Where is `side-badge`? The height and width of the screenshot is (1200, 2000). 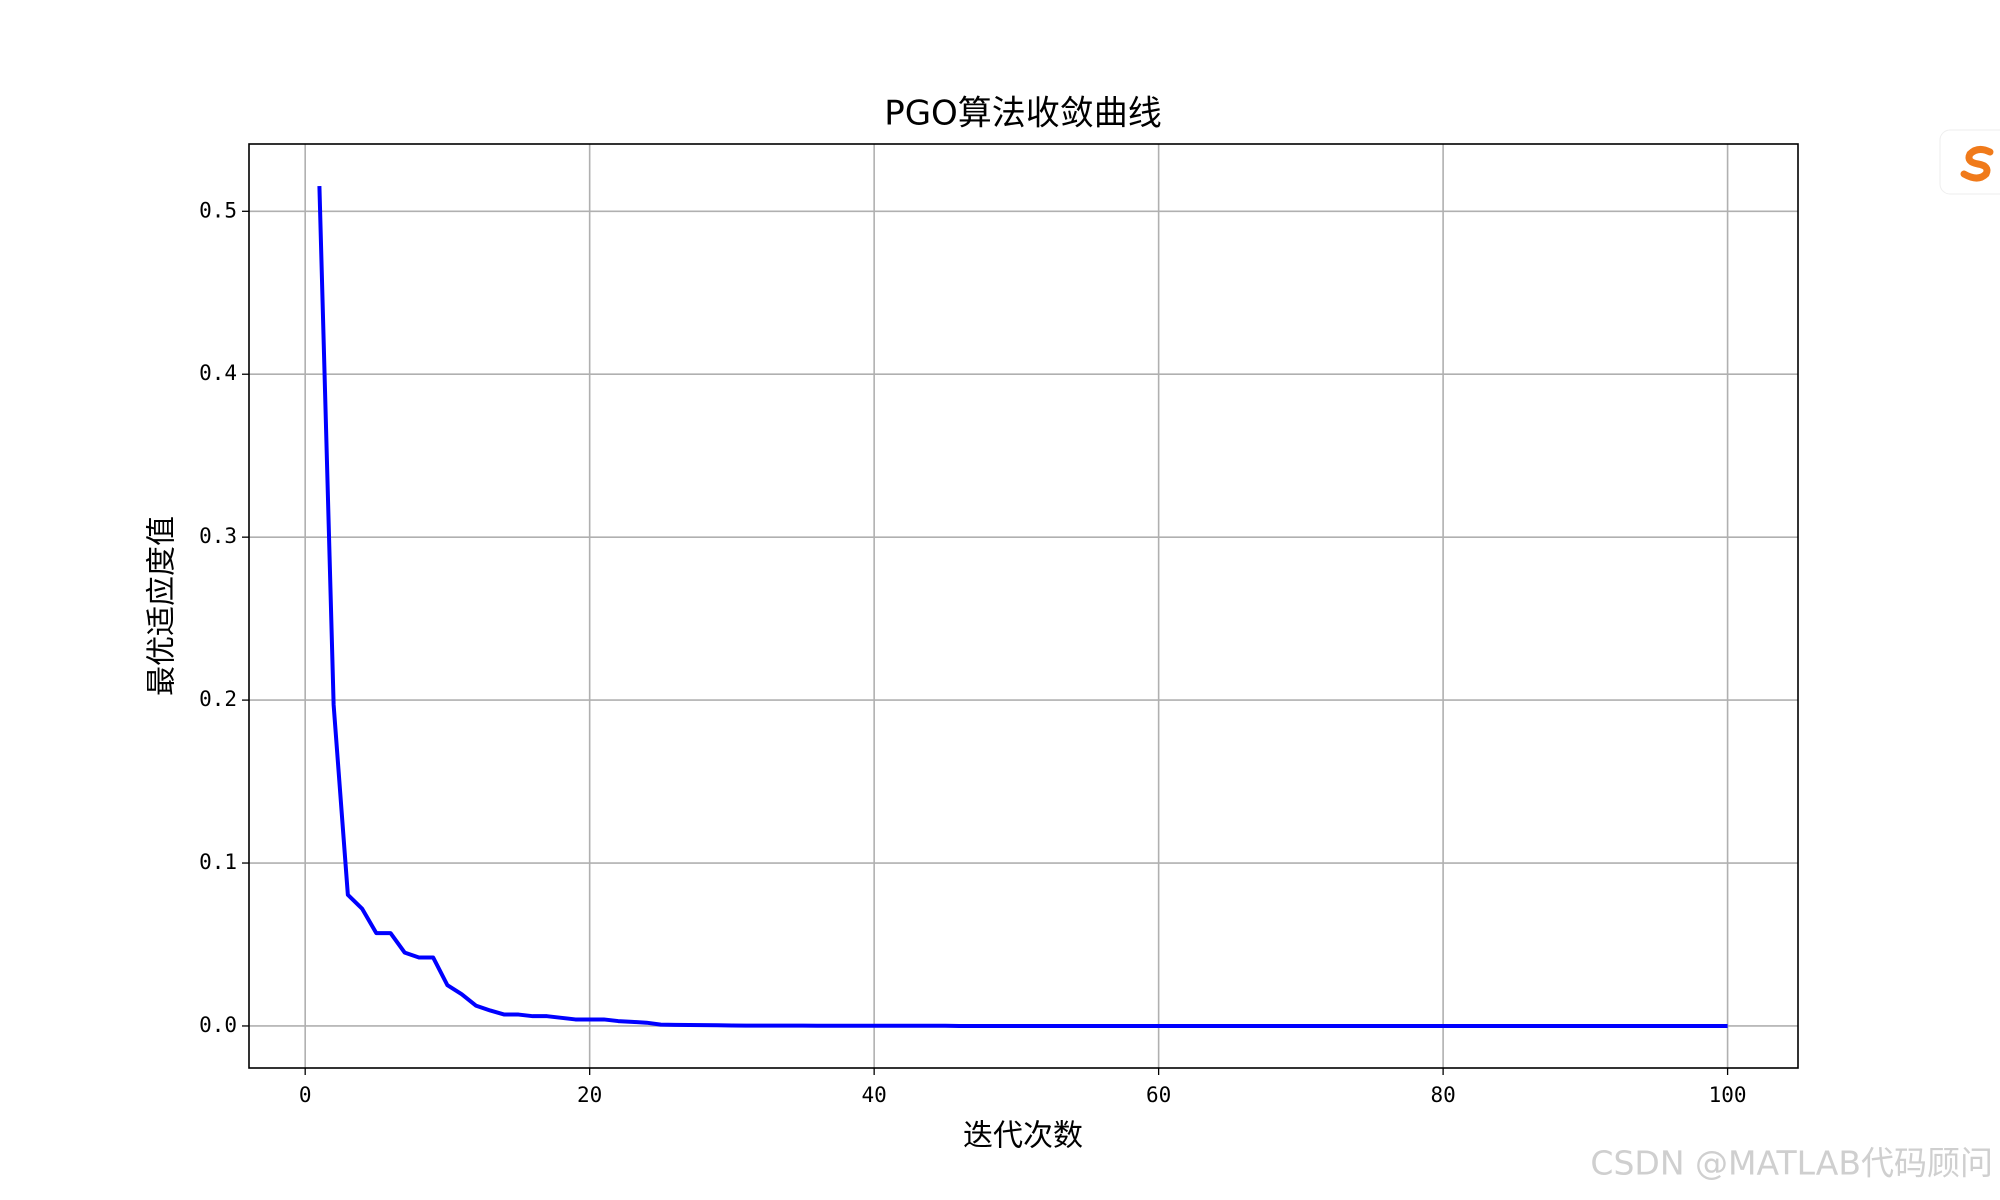
side-badge is located at coordinates (1969, 162).